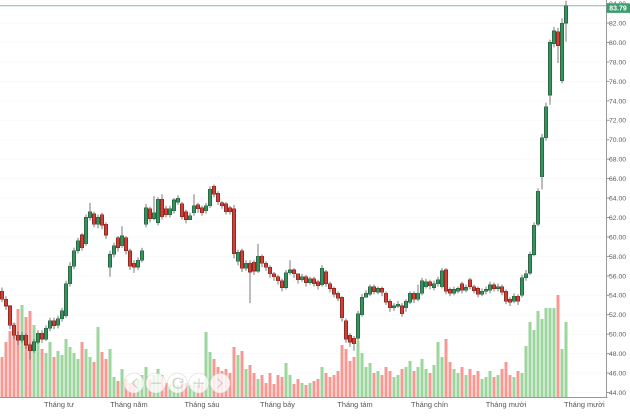 The image size is (630, 416). I want to click on svg-text: Tháng tư, so click(59, 404).